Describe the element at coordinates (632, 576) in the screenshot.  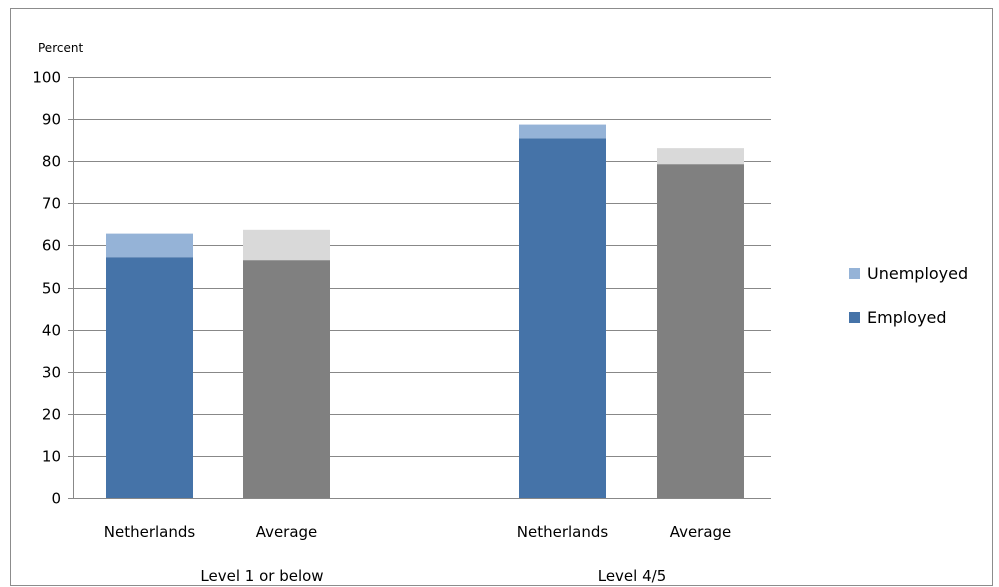
I see `x-group-label: Level 4/5` at that location.